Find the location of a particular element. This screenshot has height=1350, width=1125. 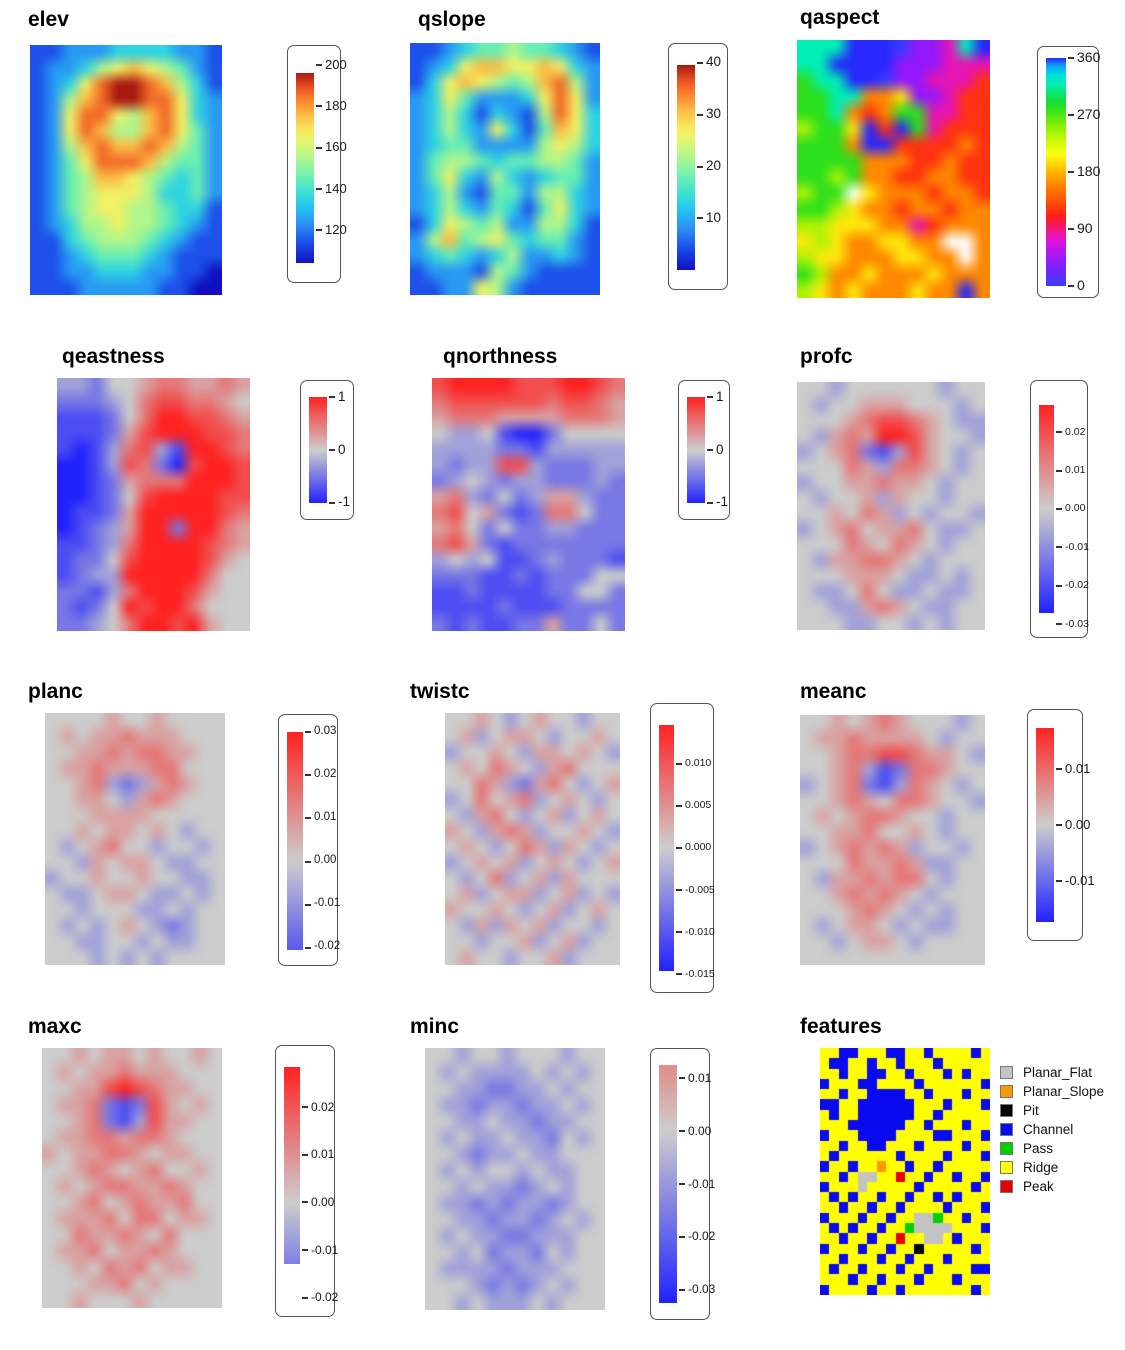

colorbar-maxc: 0.02 0.01 0.00 -0.01 -0.02 is located at coordinates (307, 1181).